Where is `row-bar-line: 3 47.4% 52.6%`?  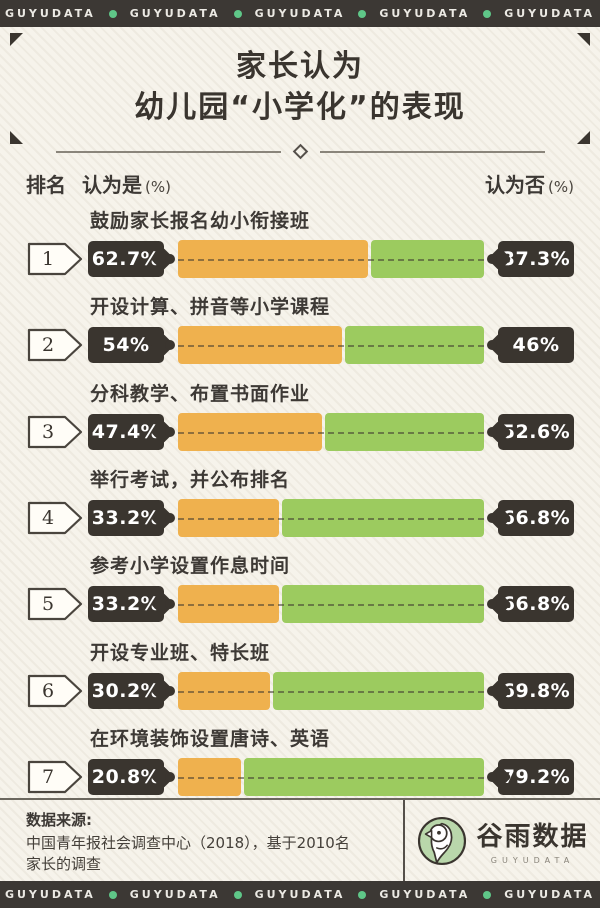
row-bar-line: 3 47.4% 52.6% is located at coordinates (300, 431).